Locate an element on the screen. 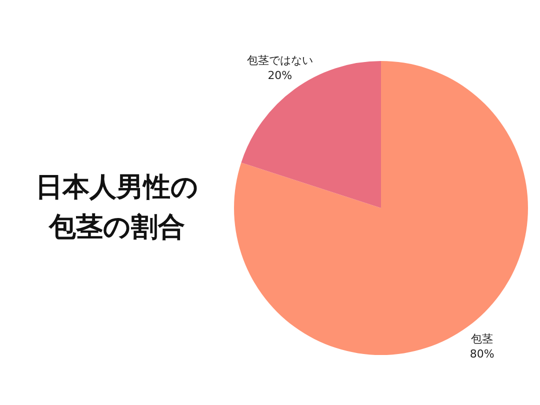 The image size is (540, 405). slice-label: 包茎ではない is located at coordinates (279, 61).